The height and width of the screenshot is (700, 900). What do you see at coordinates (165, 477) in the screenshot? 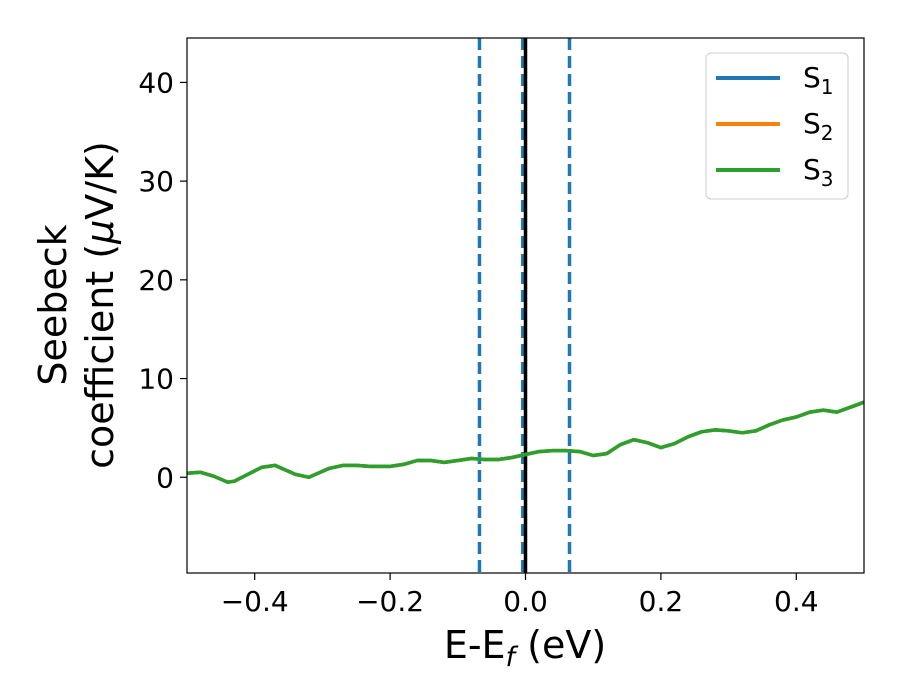
I see `y-tick-label: 0` at bounding box center [165, 477].